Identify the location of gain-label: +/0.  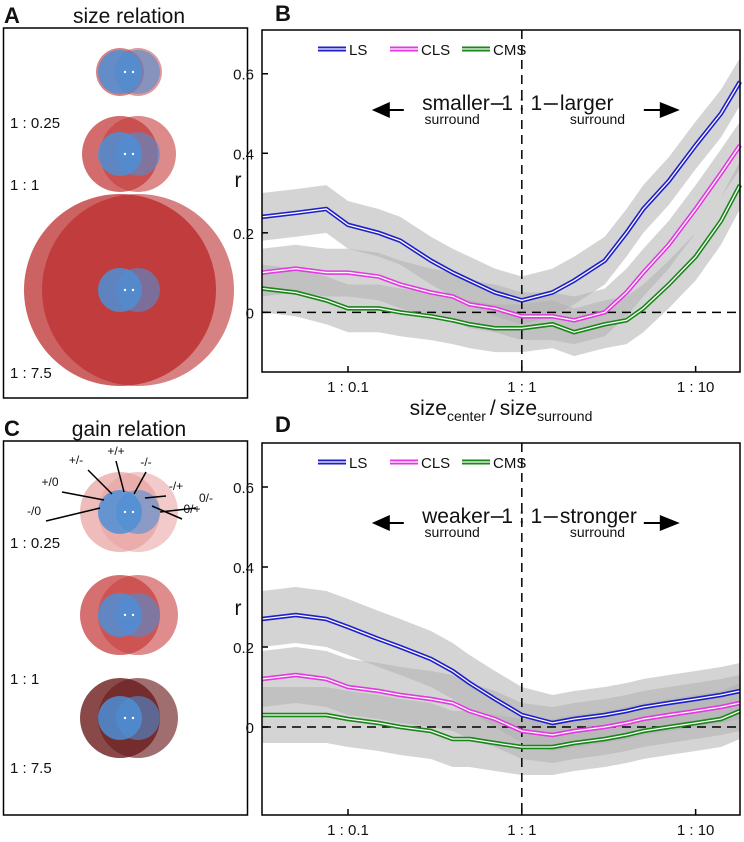
(49, 482).